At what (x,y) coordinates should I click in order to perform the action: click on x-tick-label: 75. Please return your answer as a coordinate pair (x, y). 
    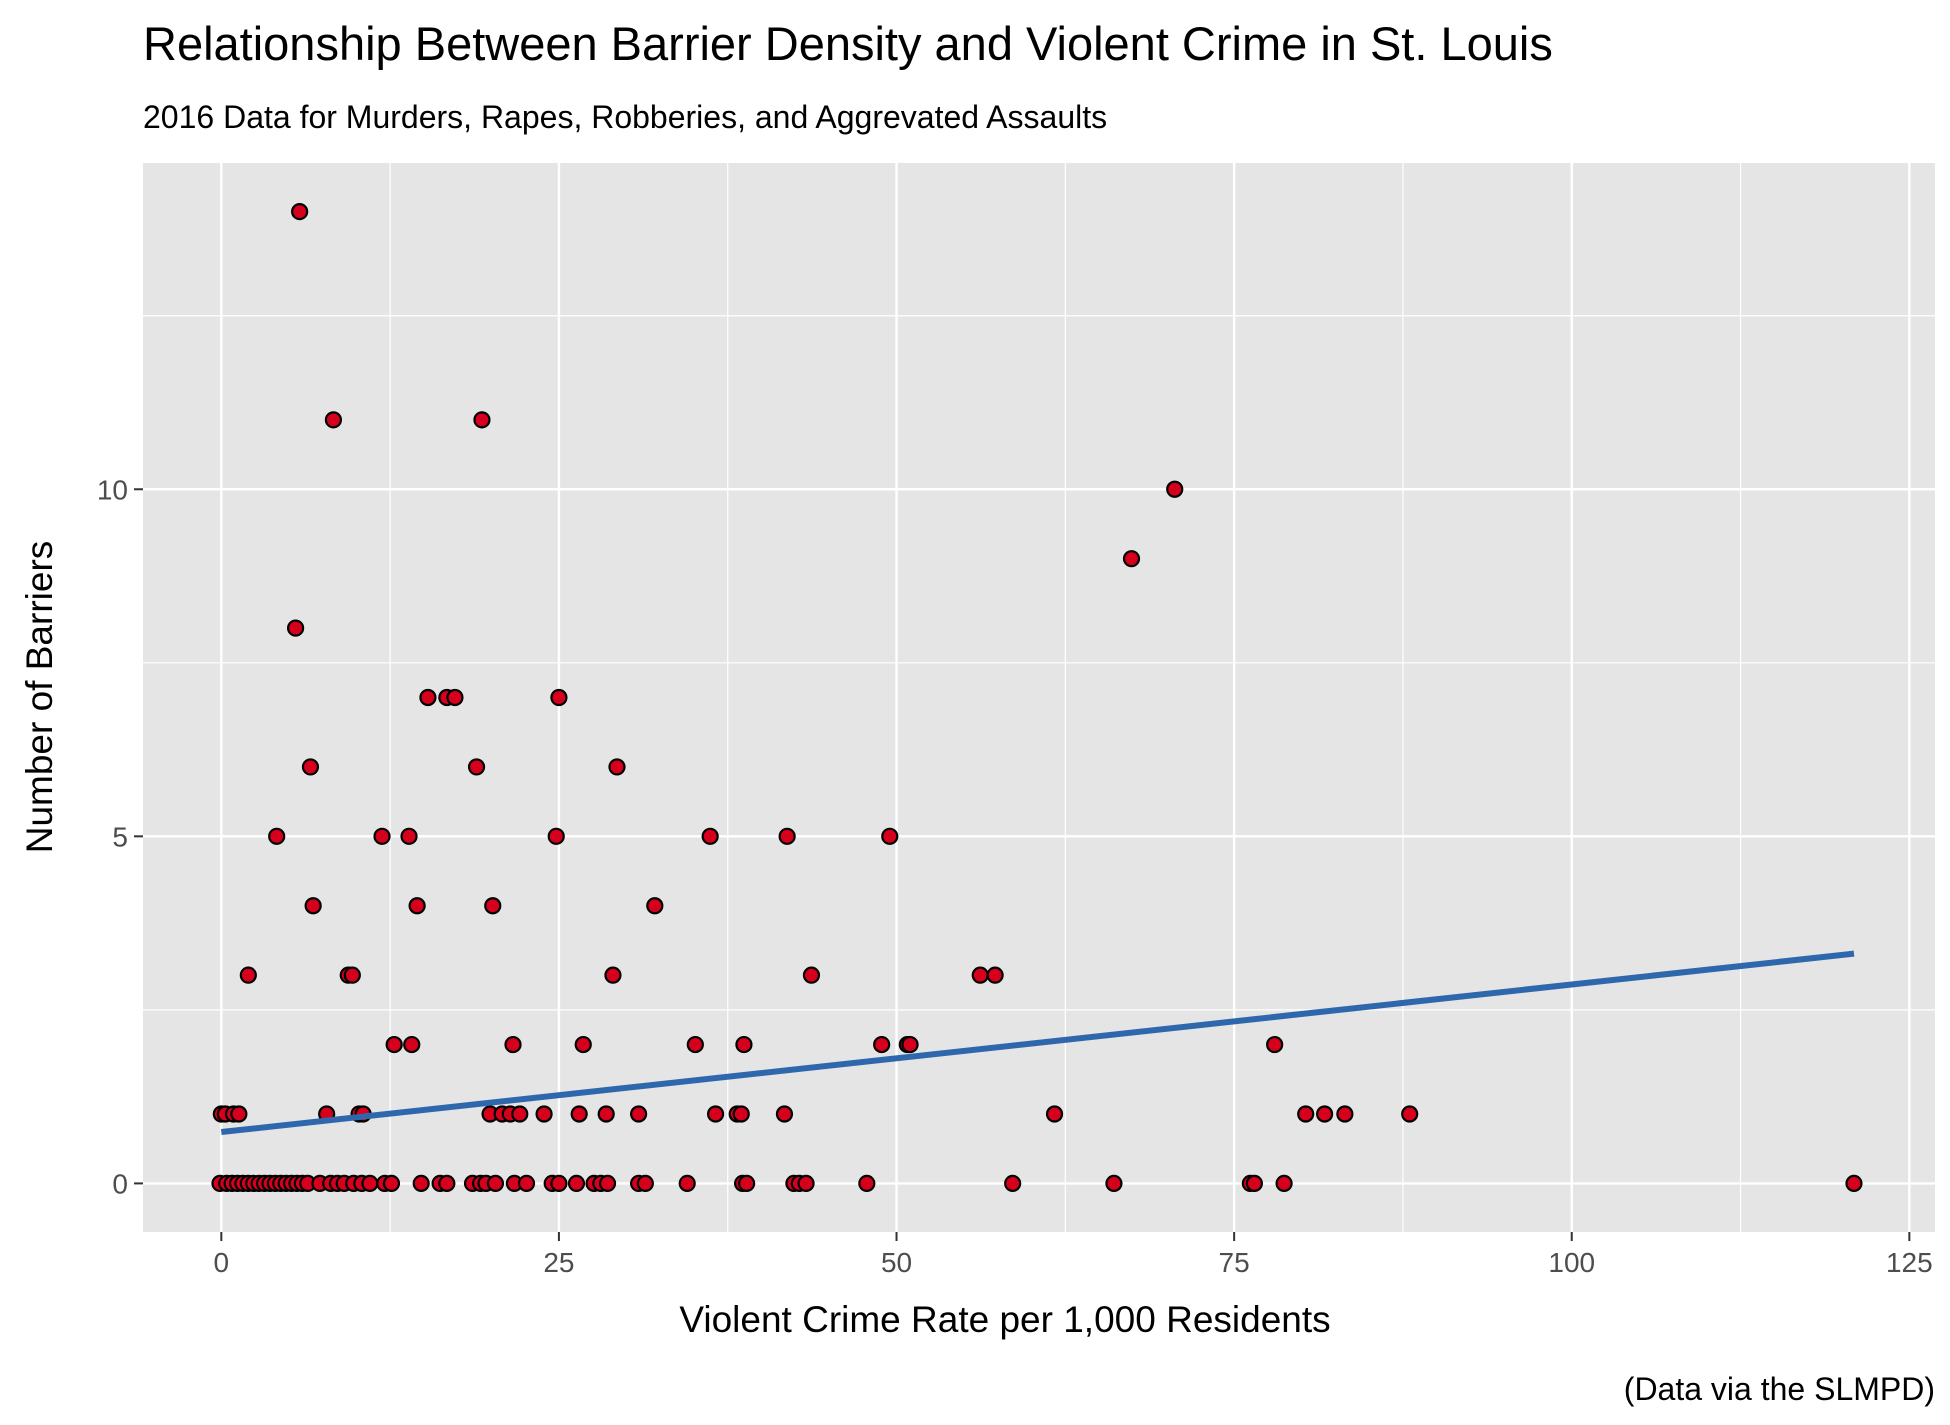
    Looking at the image, I should click on (1234, 1262).